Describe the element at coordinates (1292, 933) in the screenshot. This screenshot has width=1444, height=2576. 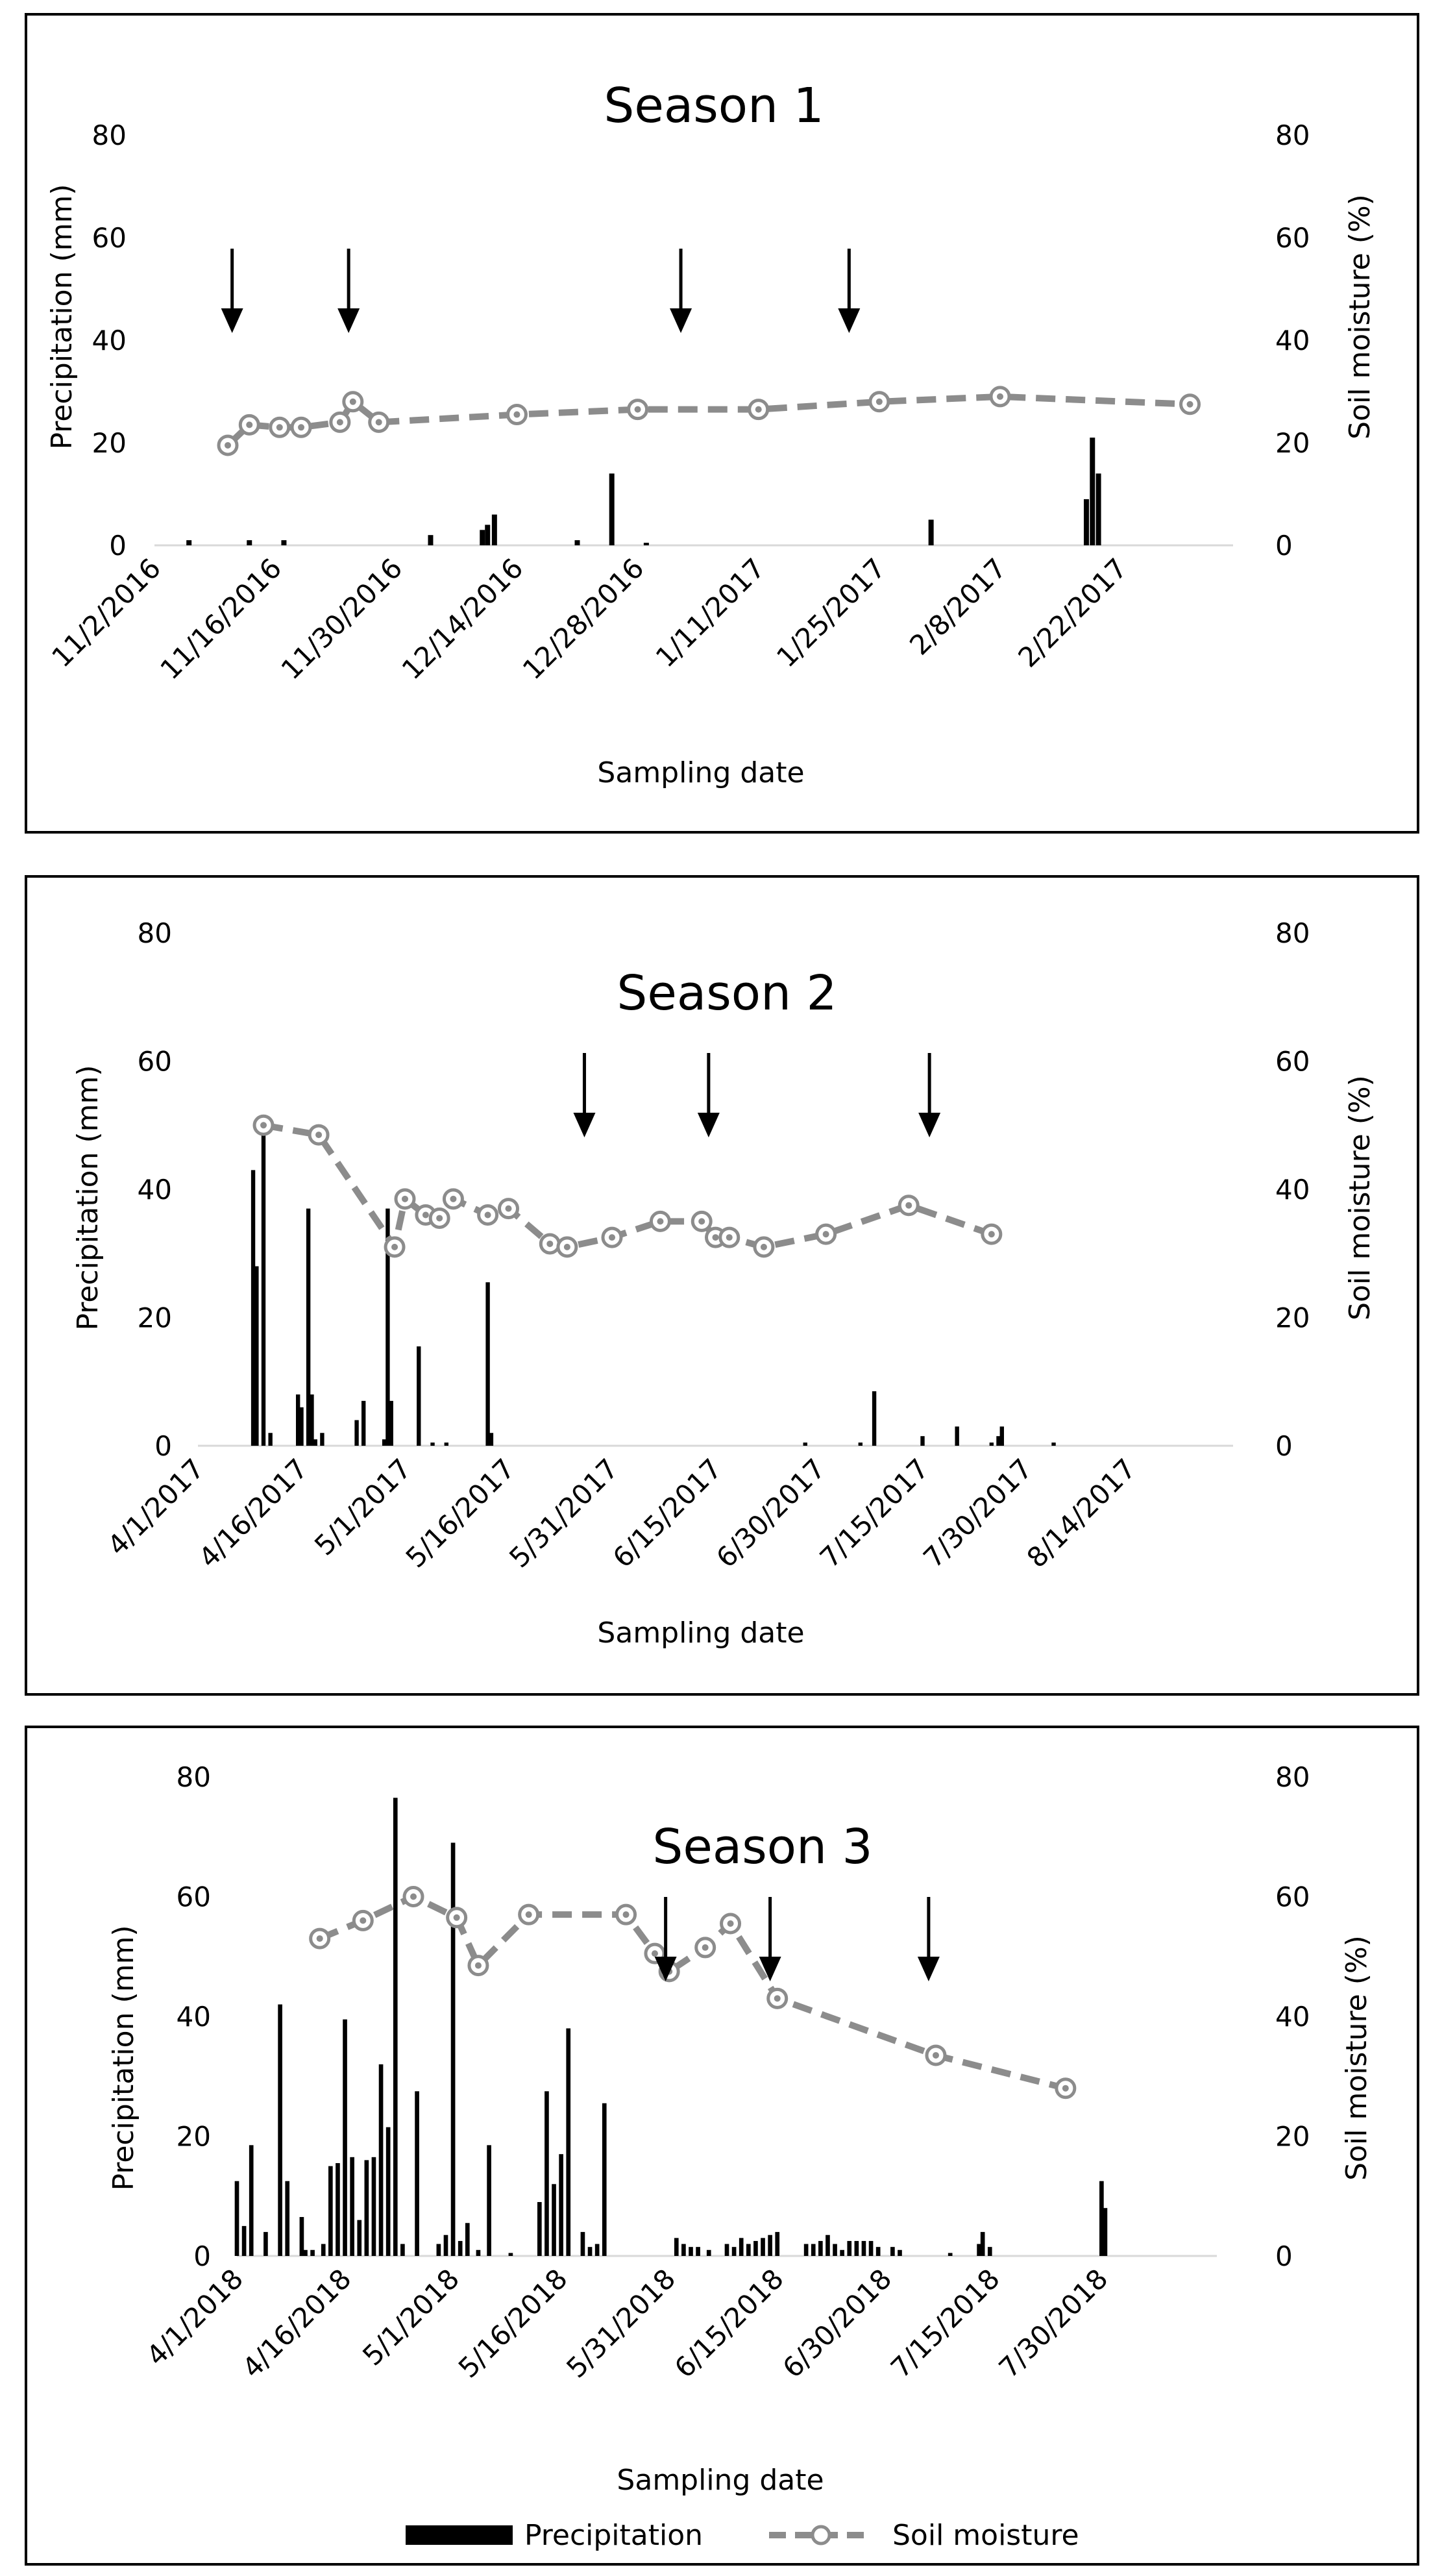
I see `y2-tick-label: 80` at that location.